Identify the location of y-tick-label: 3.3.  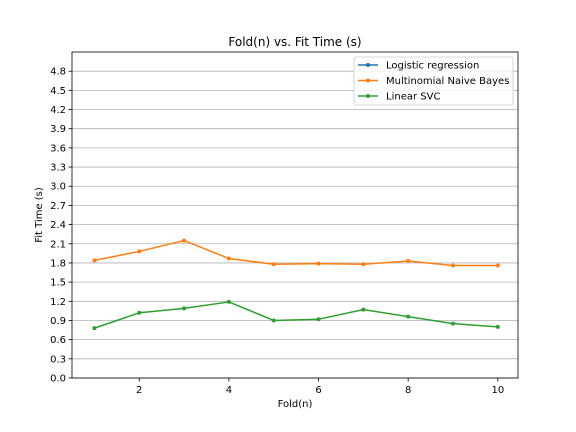
(58, 168).